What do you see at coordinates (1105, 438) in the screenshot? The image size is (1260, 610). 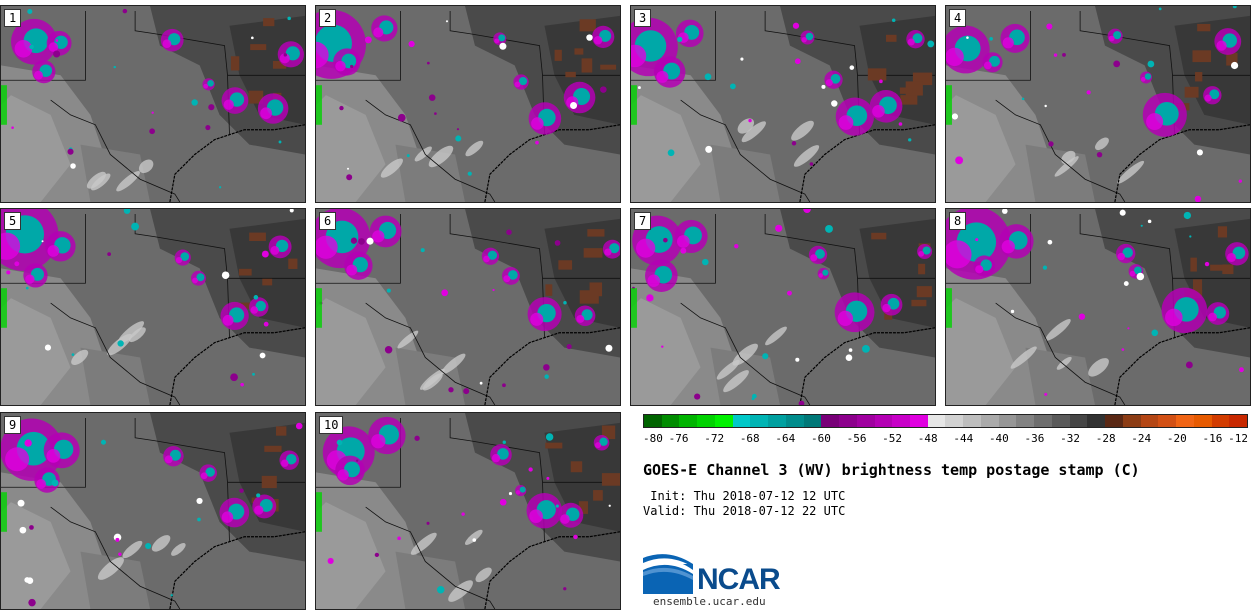 I see `colorbar-tick: -28` at bounding box center [1105, 438].